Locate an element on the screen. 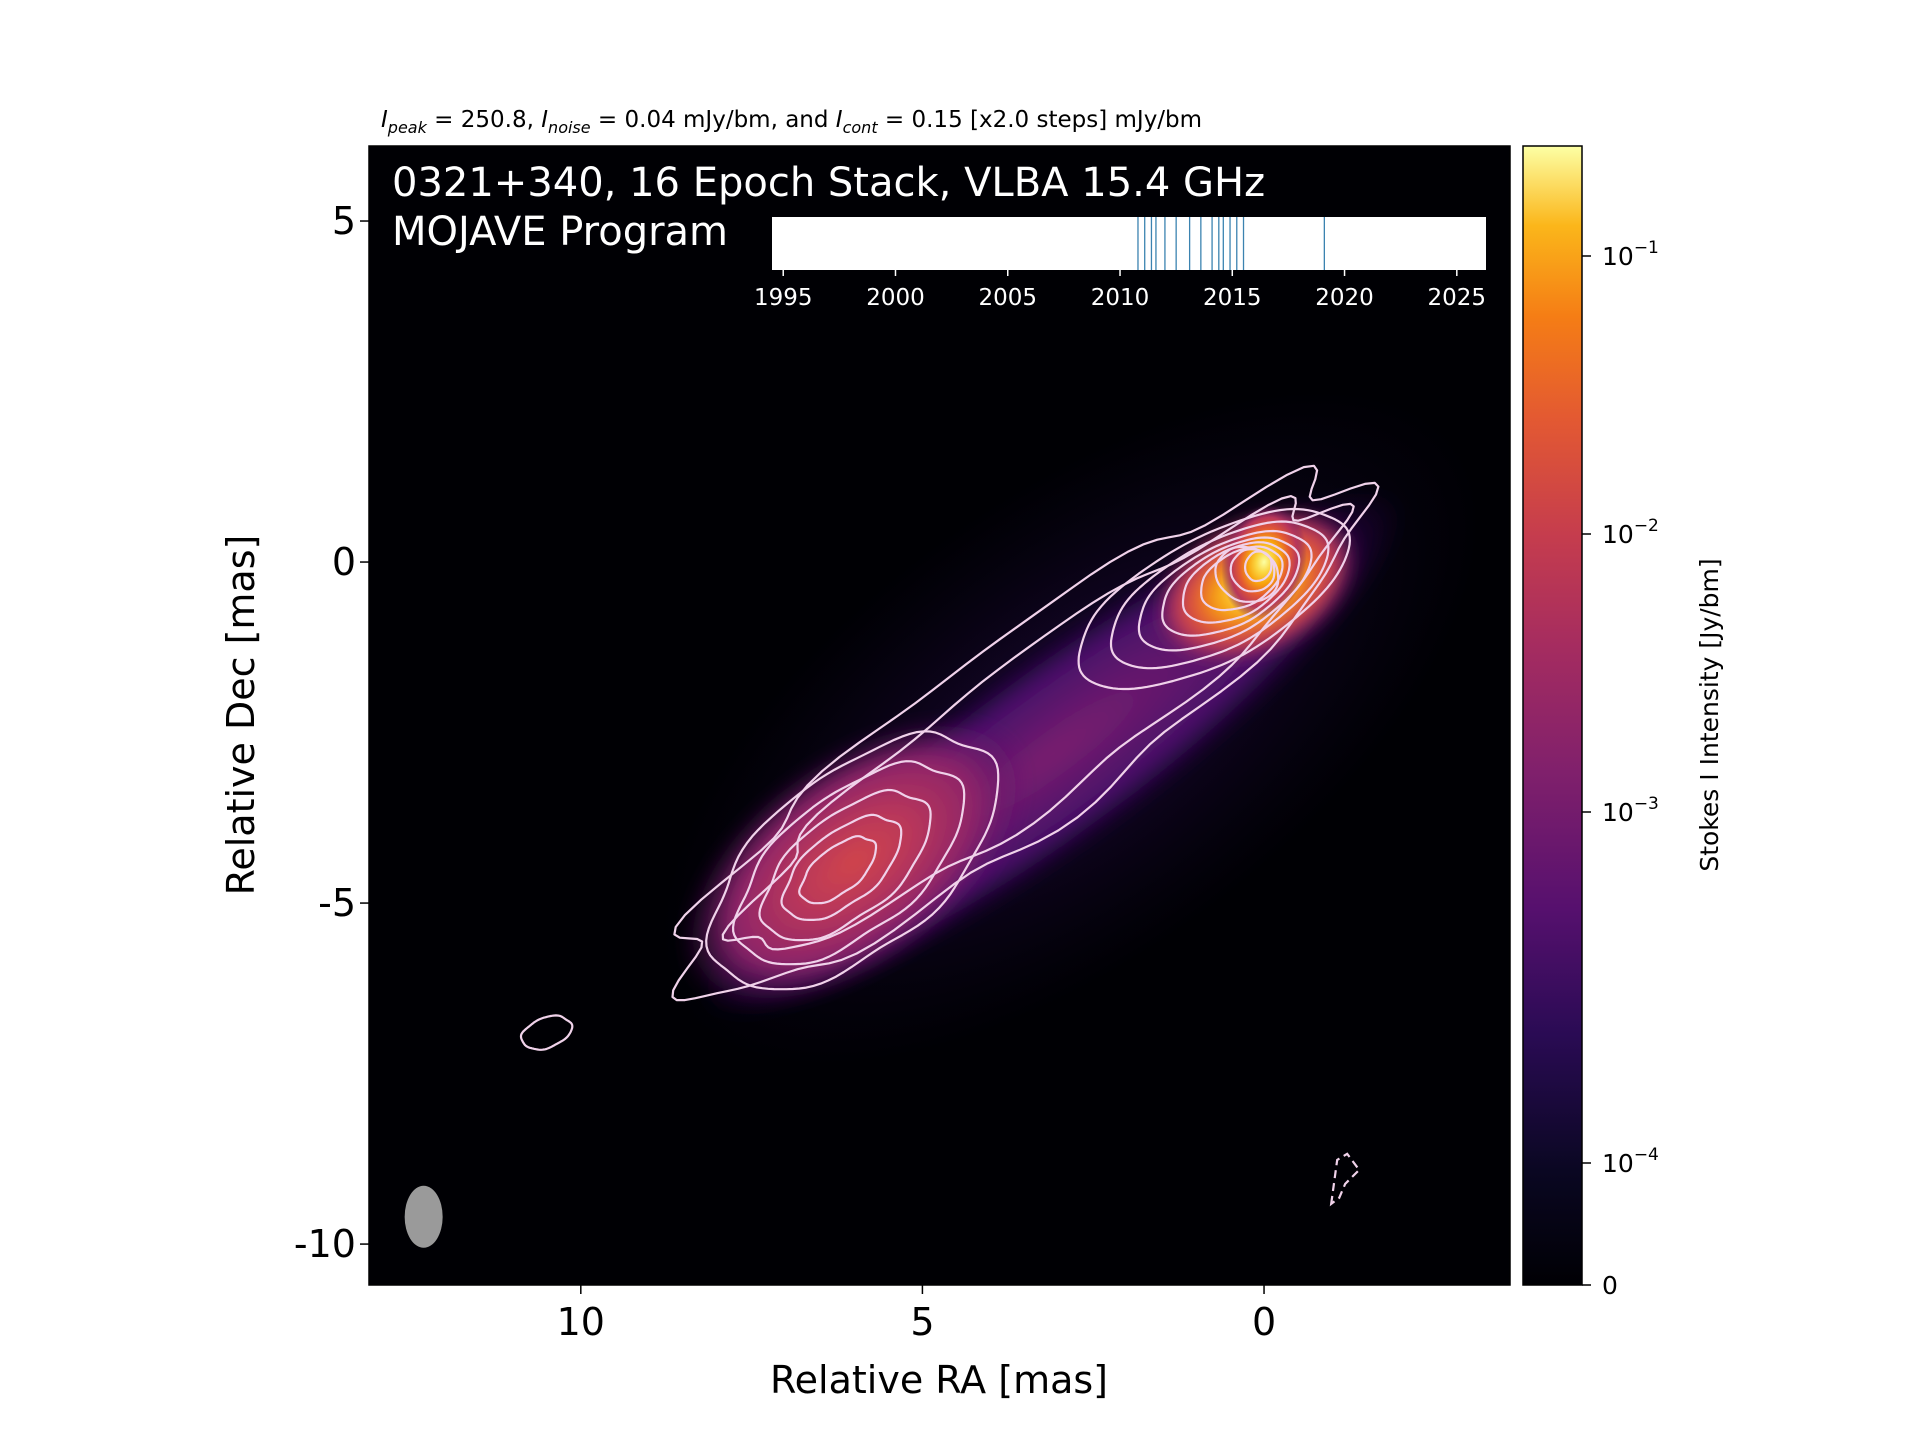  header-part: peak is located at coordinates (407, 127).